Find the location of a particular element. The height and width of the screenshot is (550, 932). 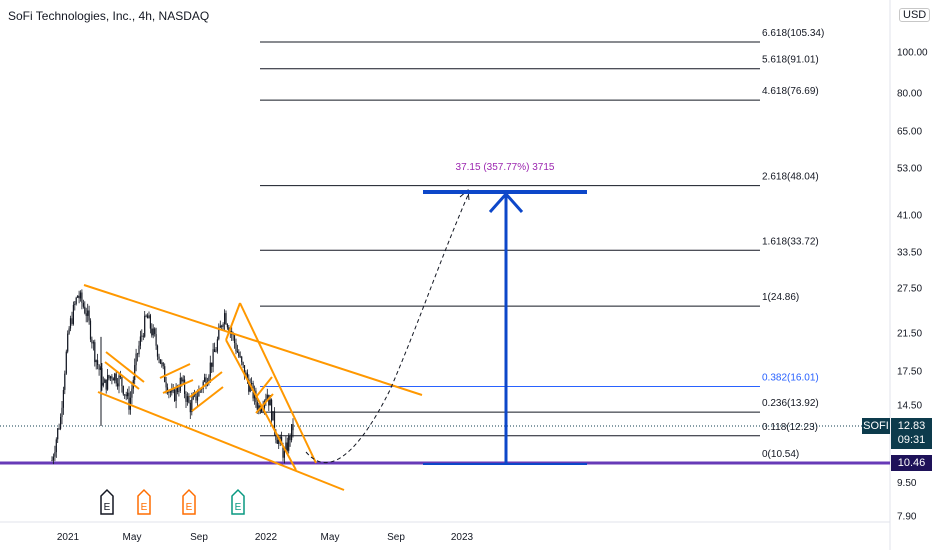

currency-selector: USD is located at coordinates (915, 15).